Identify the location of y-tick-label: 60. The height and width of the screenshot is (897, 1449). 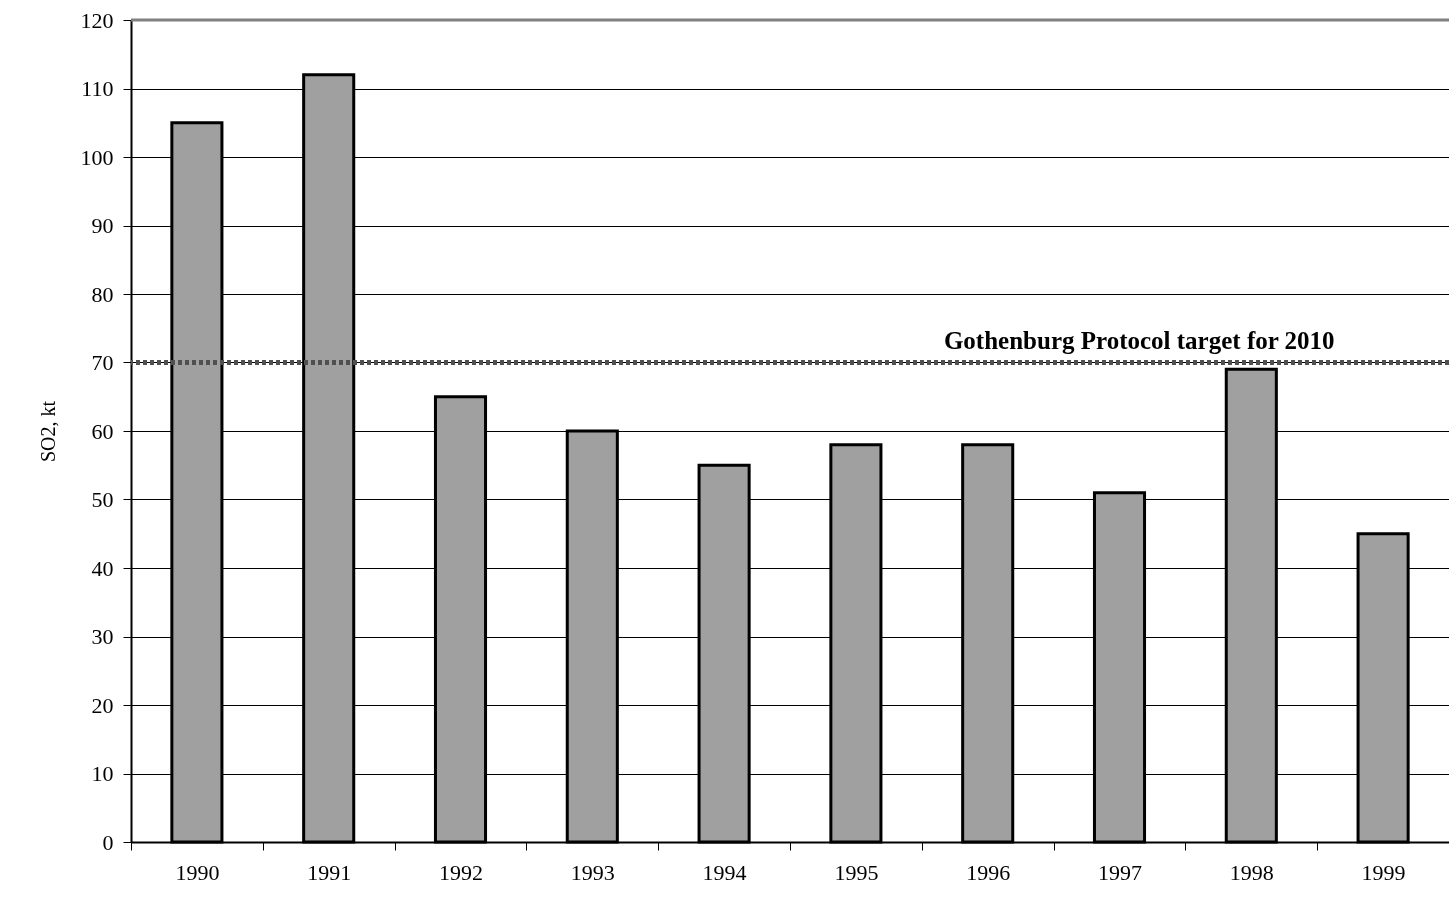
(102, 431).